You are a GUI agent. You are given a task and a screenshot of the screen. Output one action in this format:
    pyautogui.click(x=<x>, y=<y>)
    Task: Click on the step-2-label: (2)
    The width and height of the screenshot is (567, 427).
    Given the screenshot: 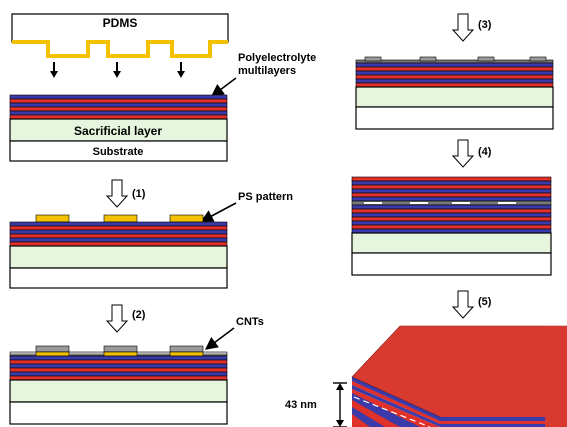 What is the action you would take?
    pyautogui.click(x=139, y=315)
    